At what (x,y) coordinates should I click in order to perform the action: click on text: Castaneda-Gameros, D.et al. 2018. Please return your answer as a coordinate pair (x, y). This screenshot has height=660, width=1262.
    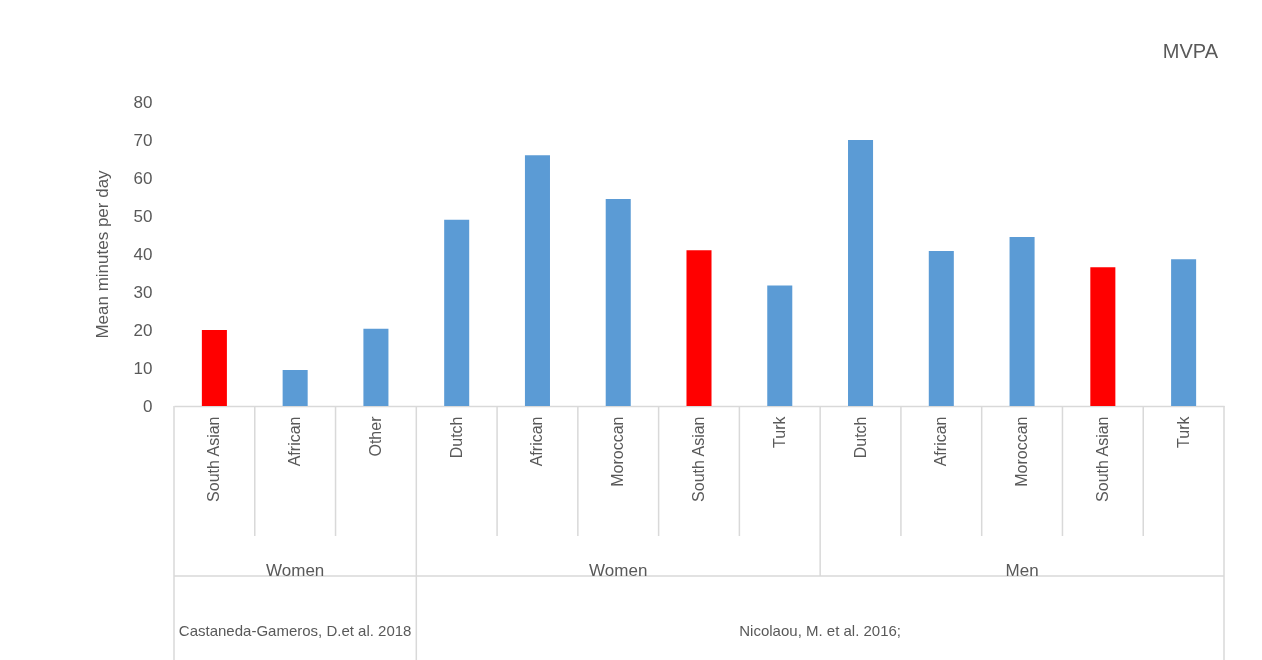
    Looking at the image, I should click on (295, 630).